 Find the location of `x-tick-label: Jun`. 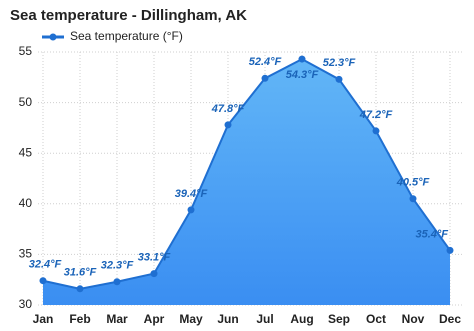

x-tick-label: Jun is located at coordinates (227, 319).